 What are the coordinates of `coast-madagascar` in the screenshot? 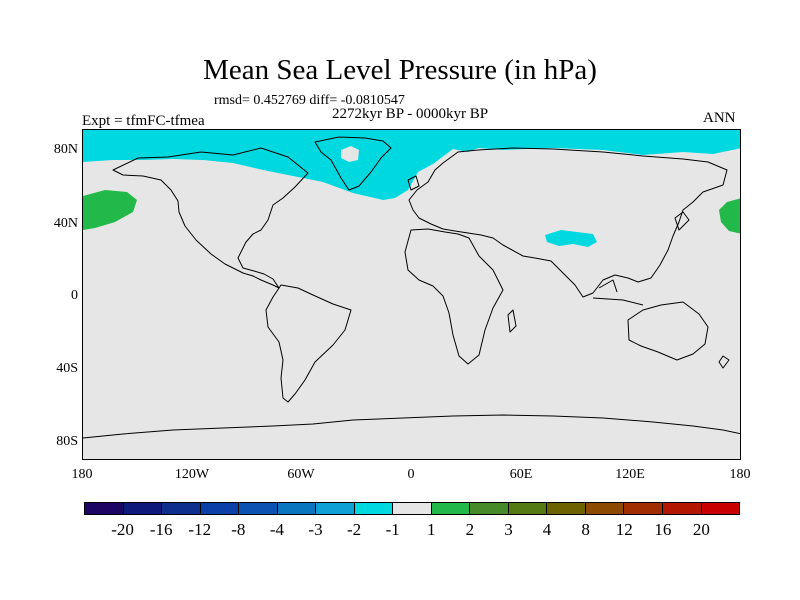 It's located at (512, 321).